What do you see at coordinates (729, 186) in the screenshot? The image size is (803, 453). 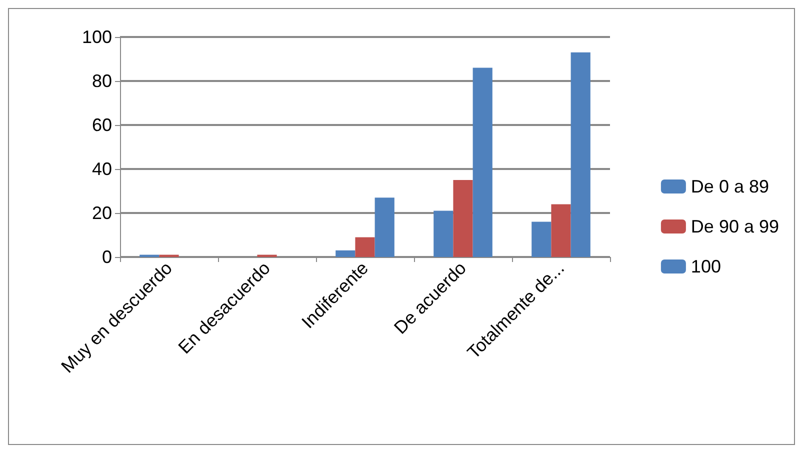 I see `legend-label: De 0 a 89` at bounding box center [729, 186].